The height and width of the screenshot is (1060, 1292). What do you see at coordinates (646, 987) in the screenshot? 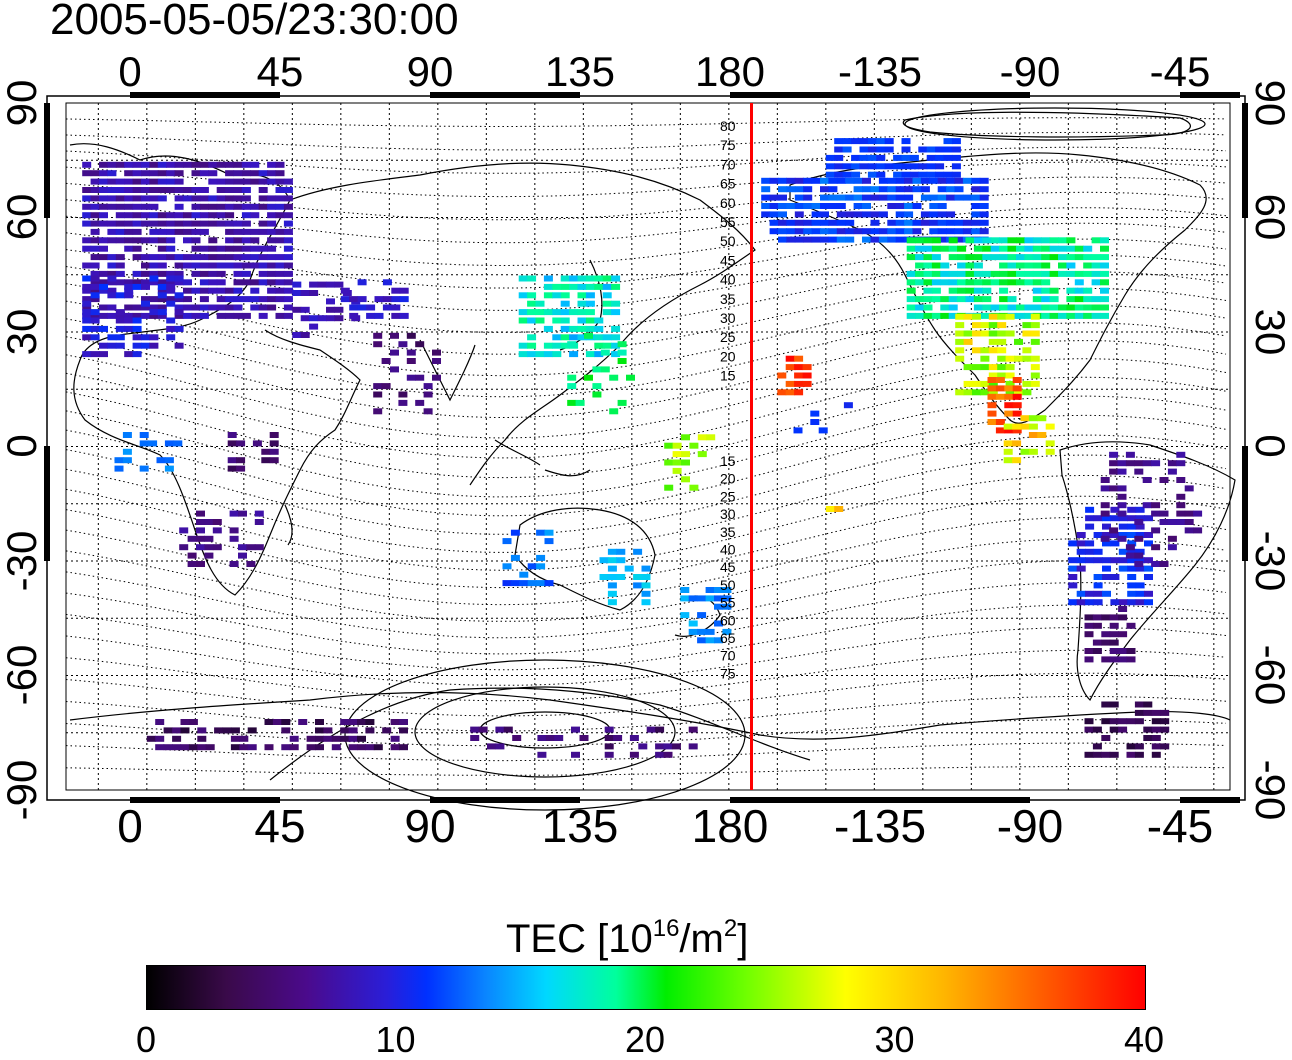
I see `tec-colorbar` at bounding box center [646, 987].